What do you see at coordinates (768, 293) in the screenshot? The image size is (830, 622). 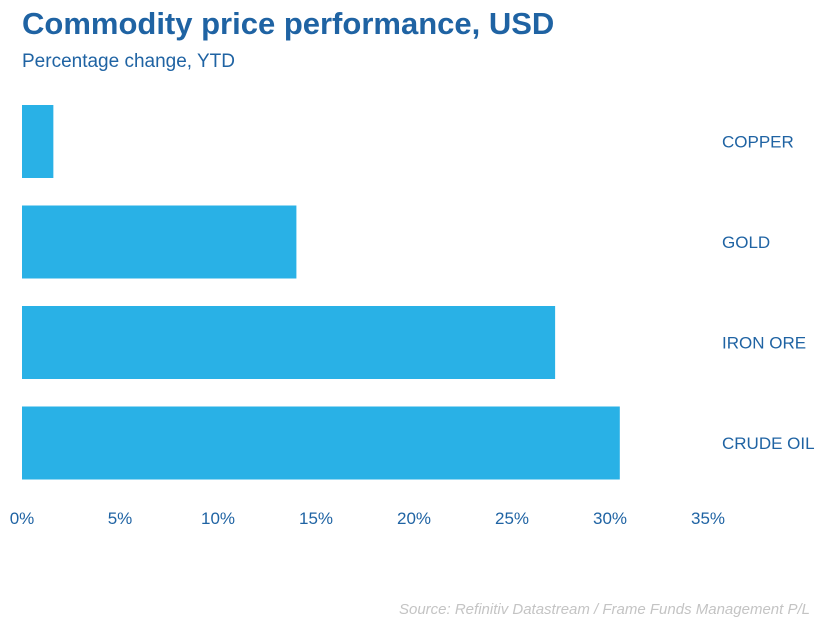 I see `category-labels-layer: COPPER GOLD IRON ORE CRUDE OIL` at bounding box center [768, 293].